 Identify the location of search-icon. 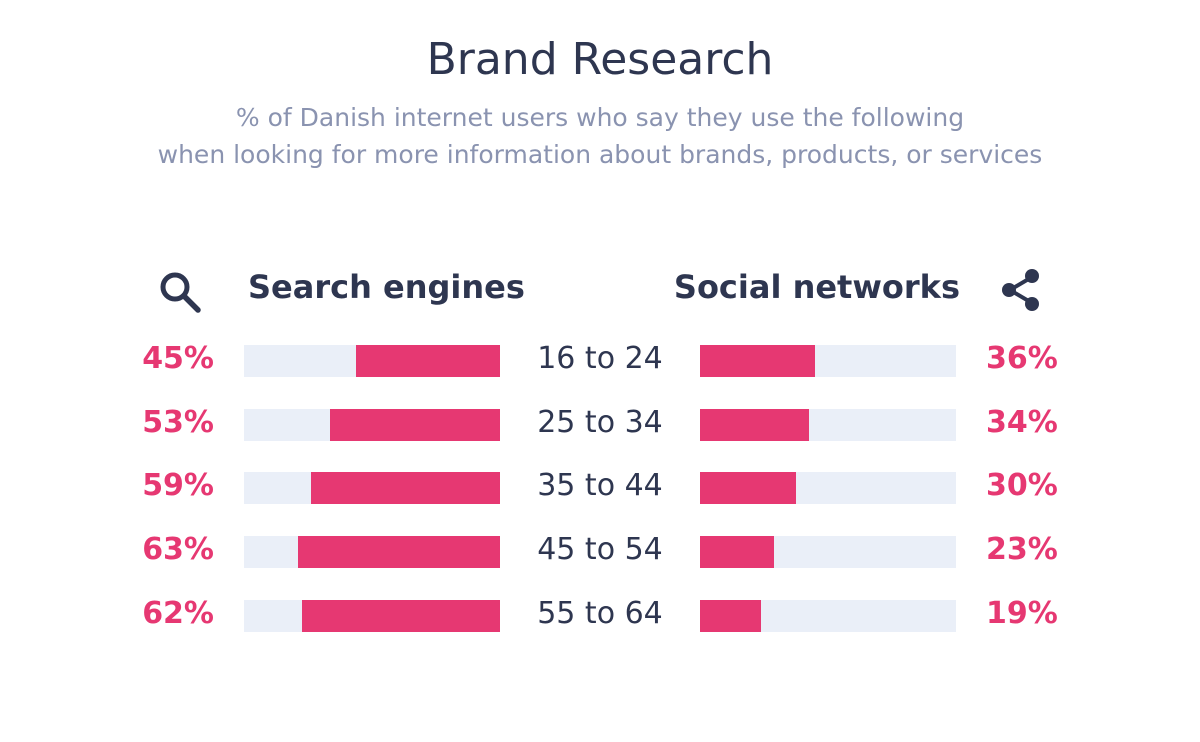
(180, 292).